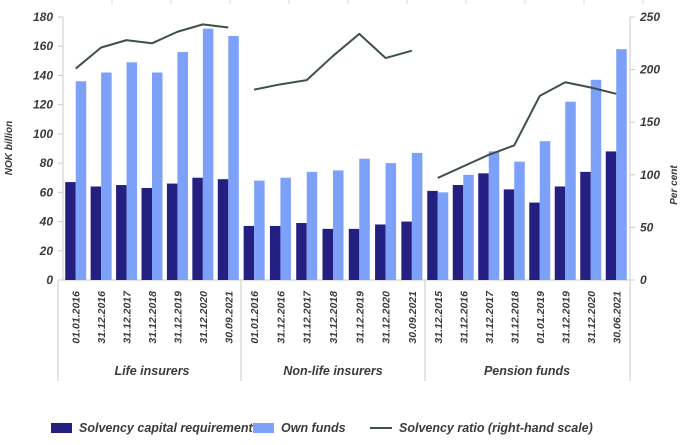  What do you see at coordinates (47, 163) in the screenshot?
I see `left-tick-label: 80` at bounding box center [47, 163].